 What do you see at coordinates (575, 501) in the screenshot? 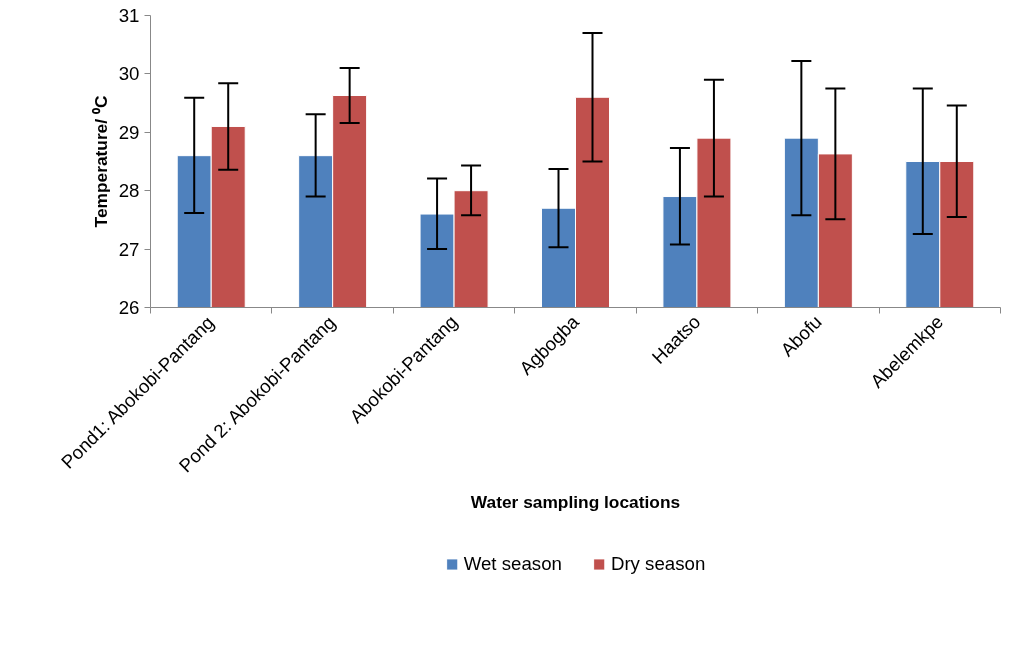
I see `x-axis-title: Water sampling locations` at bounding box center [575, 501].